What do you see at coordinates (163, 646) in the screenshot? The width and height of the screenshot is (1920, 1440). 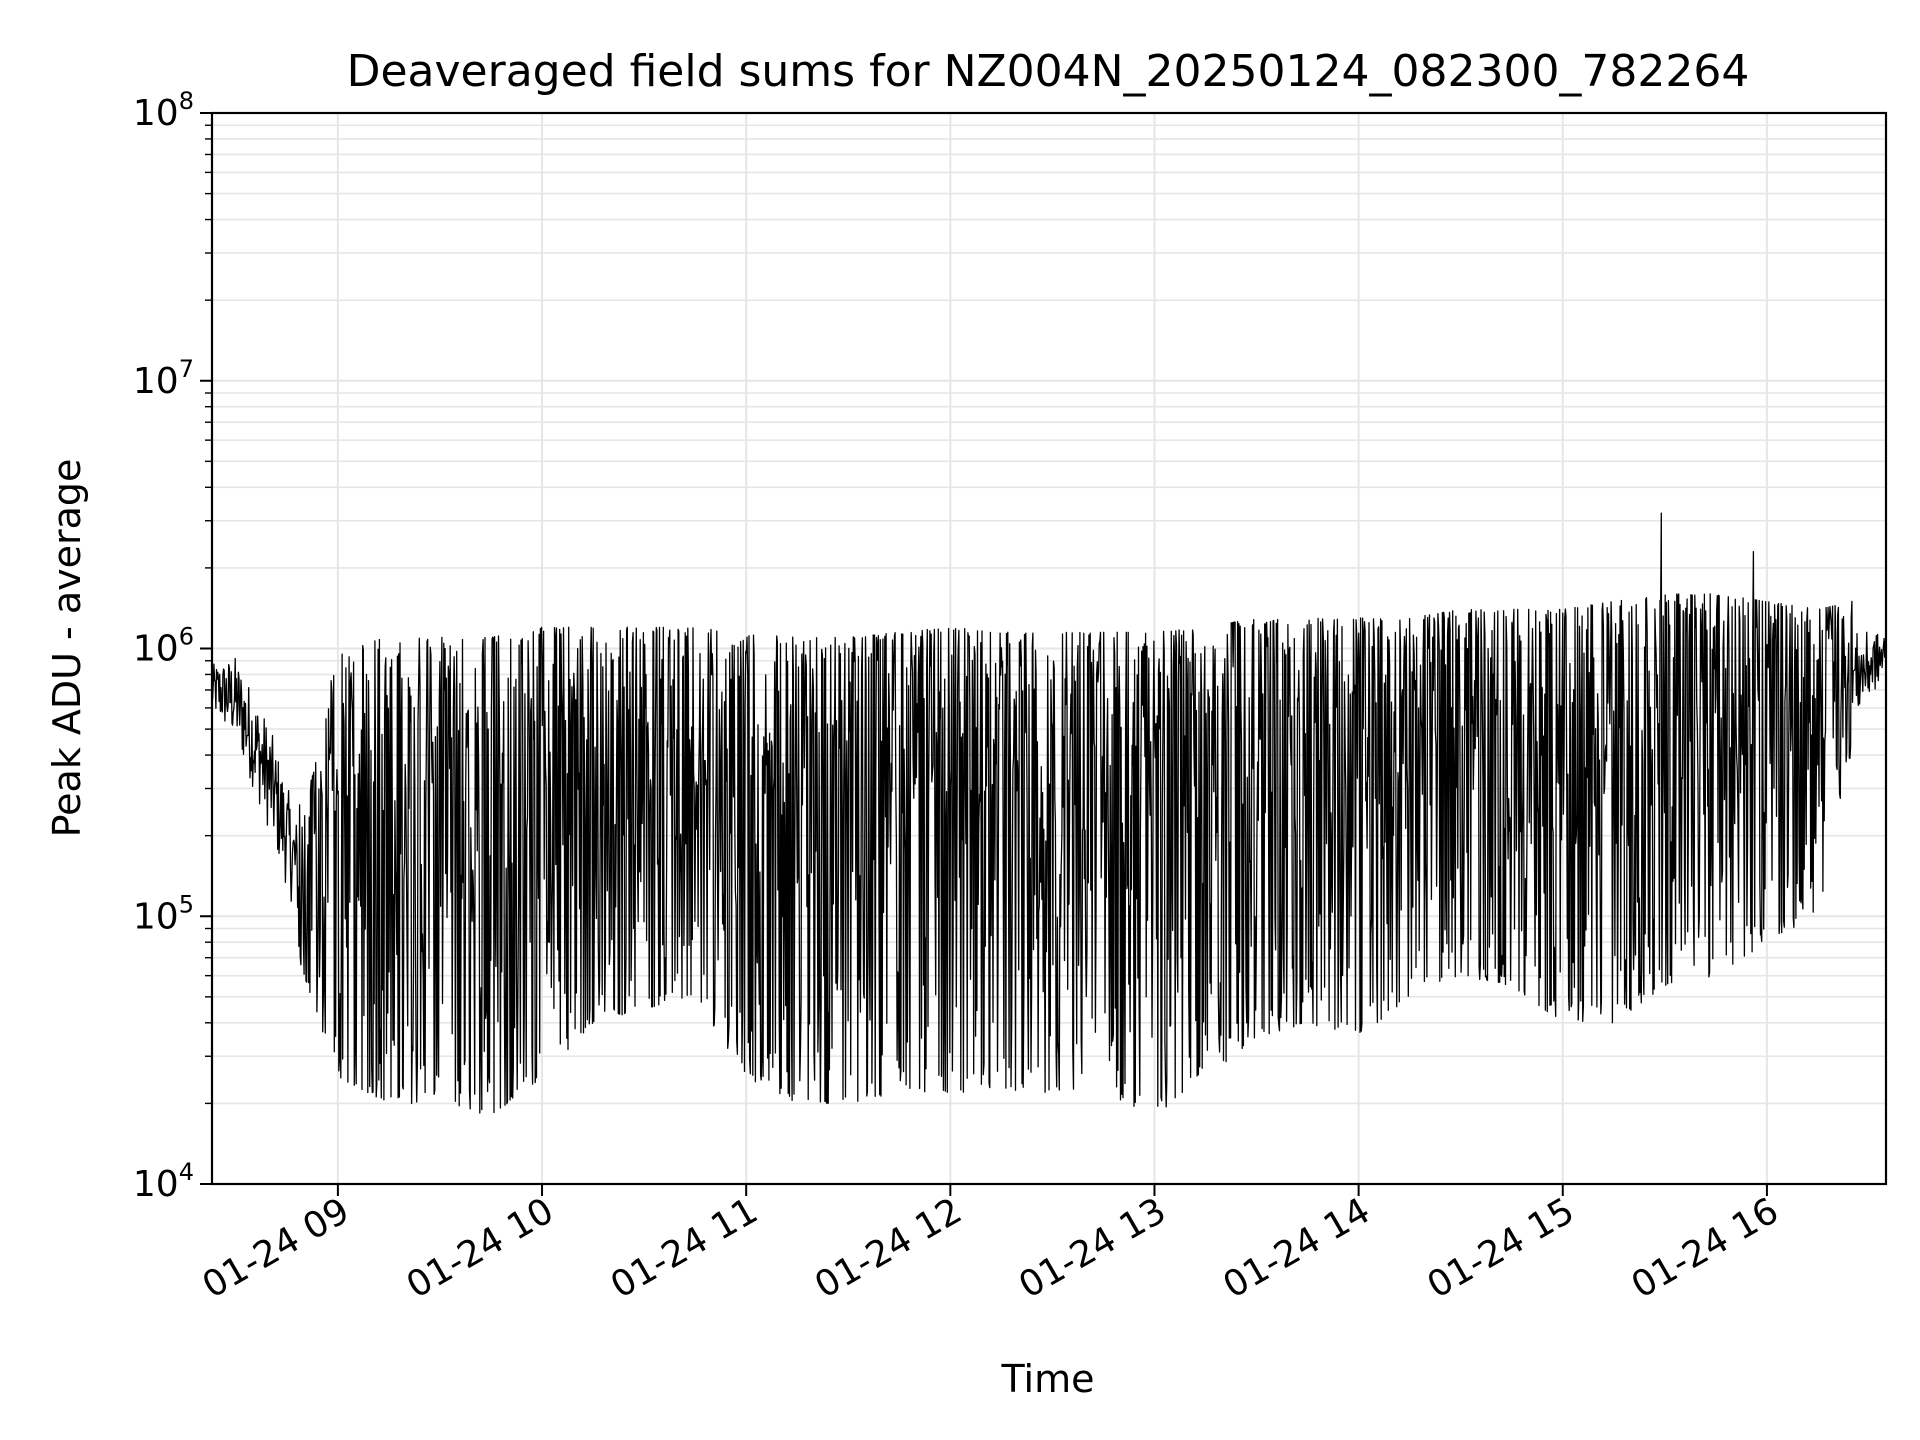 I see `y-tick-label: 10⁶` at bounding box center [163, 646].